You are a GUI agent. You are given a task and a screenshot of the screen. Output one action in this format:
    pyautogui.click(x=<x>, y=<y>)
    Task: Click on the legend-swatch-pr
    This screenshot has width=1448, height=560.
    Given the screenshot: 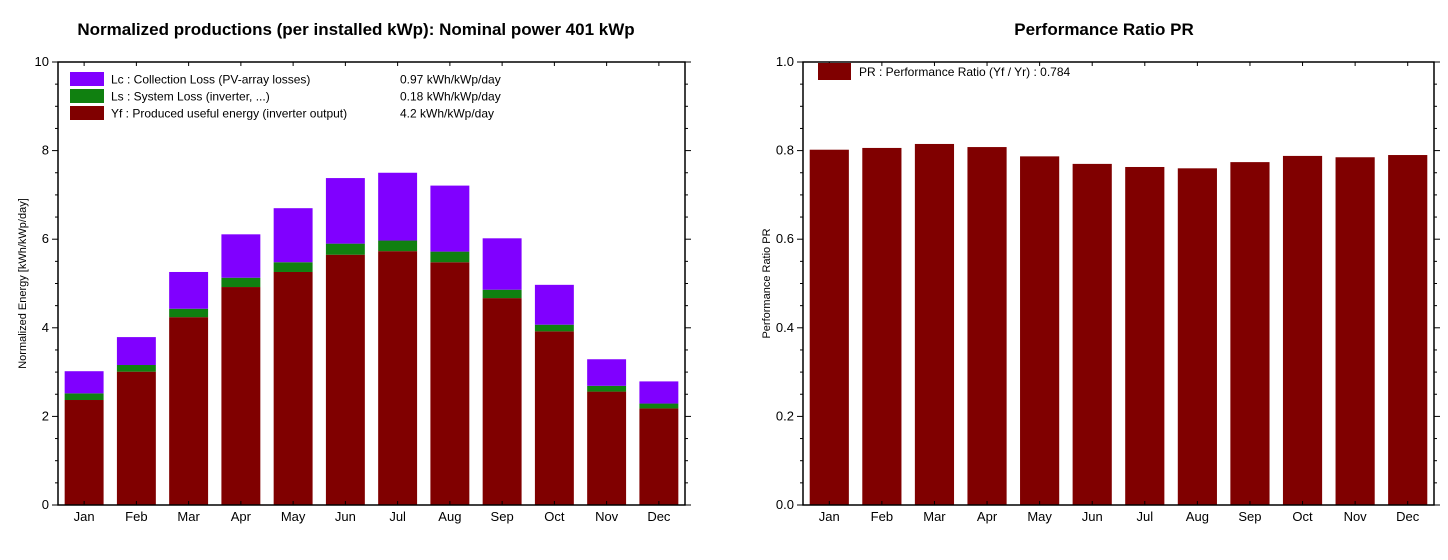 What is the action you would take?
    pyautogui.click(x=834, y=71)
    